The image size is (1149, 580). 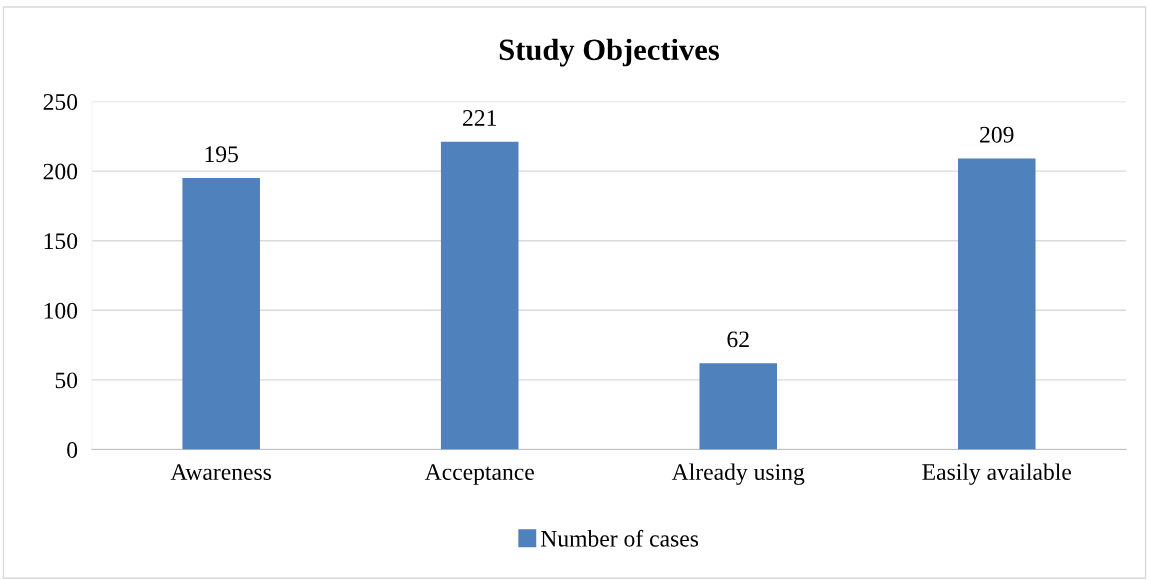 What do you see at coordinates (60, 101) in the screenshot?
I see `y-tick-label: 250` at bounding box center [60, 101].